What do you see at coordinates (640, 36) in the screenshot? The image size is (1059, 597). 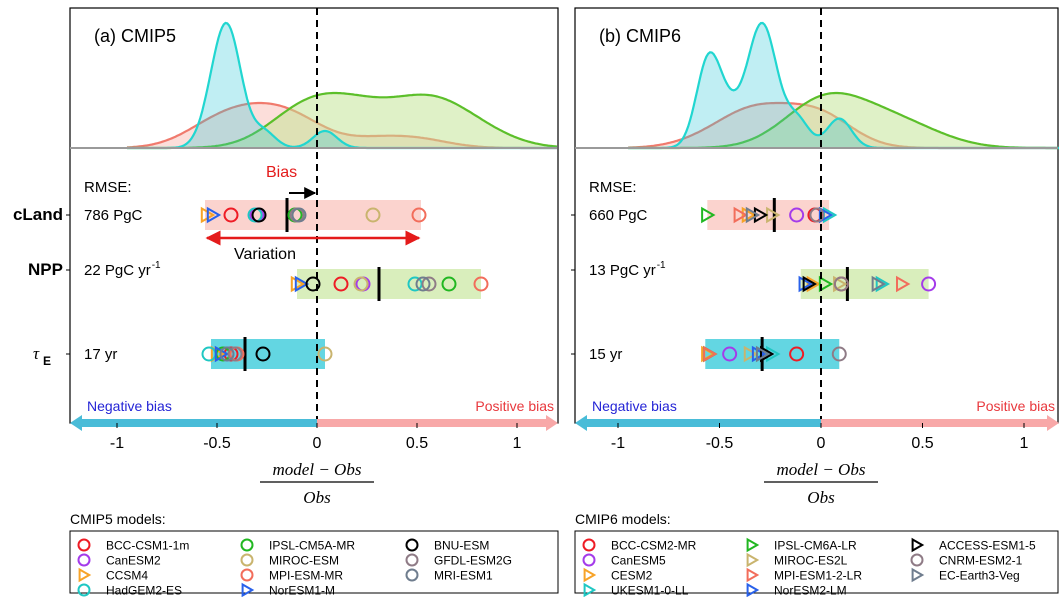 I see `panel-title: (b) CMIP6` at bounding box center [640, 36].